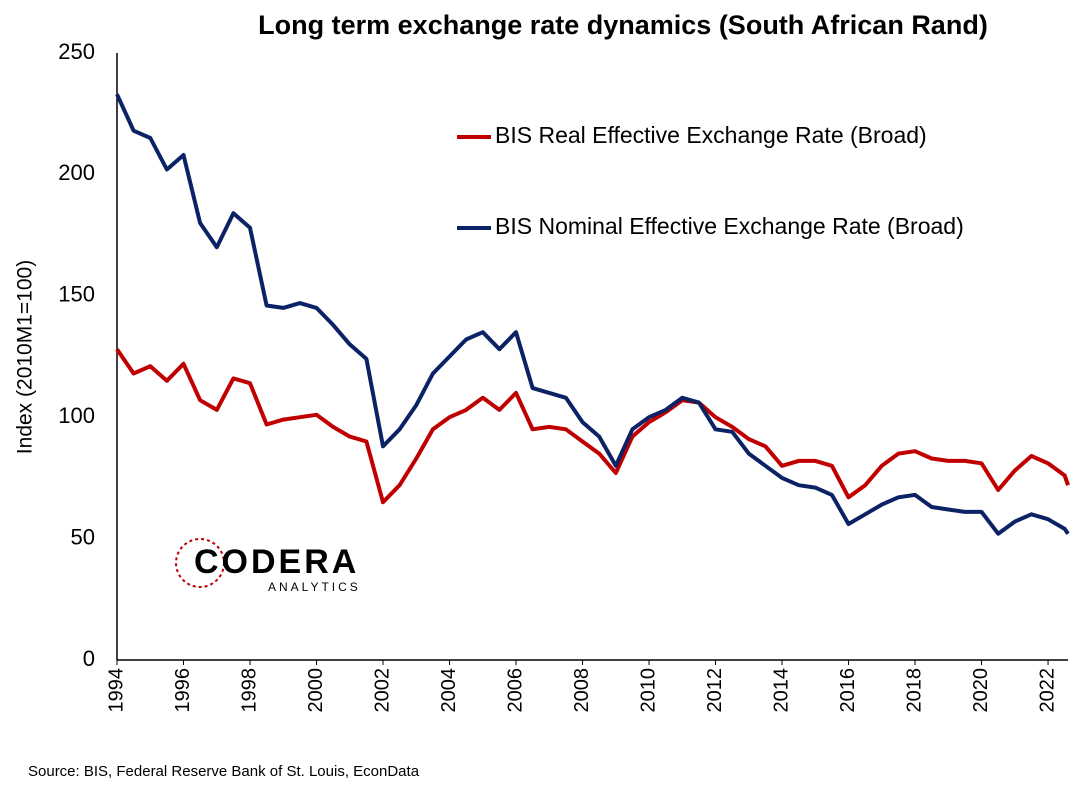 This screenshot has height=790, width=1080. What do you see at coordinates (76, 172) in the screenshot?
I see `y-tick-label: 200` at bounding box center [76, 172].